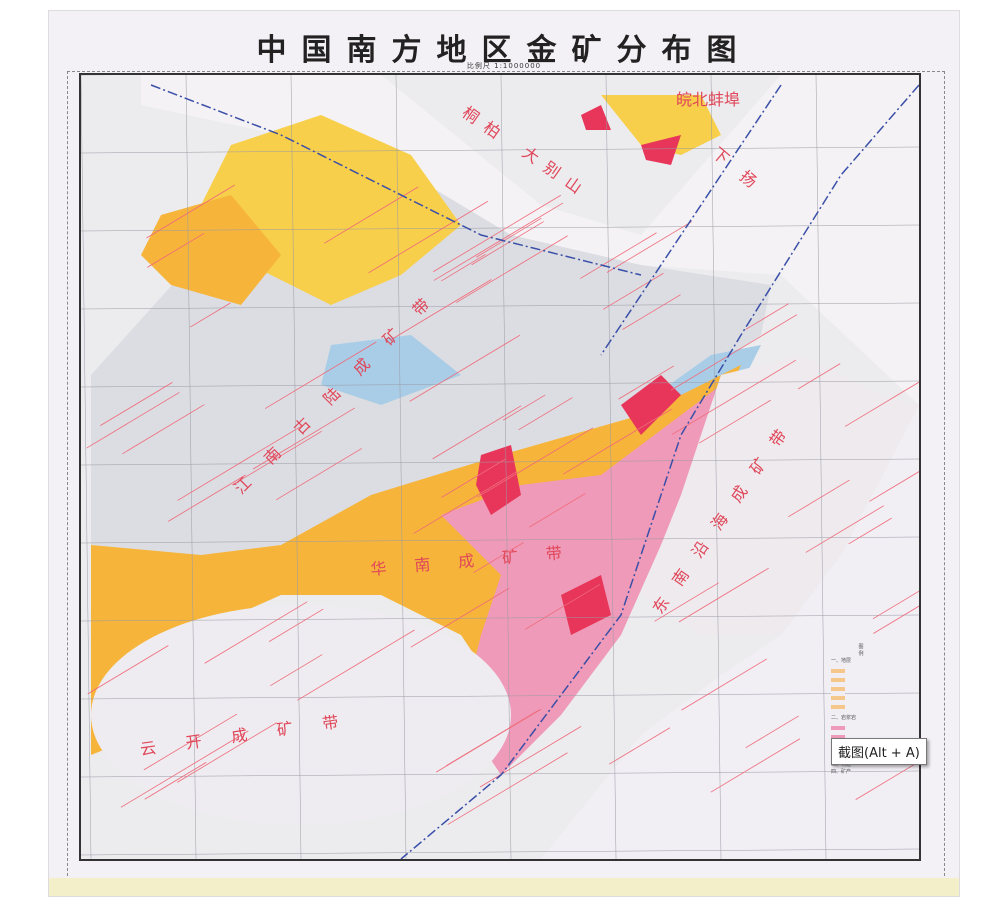 Image resolution: width=994 pixels, height=913 pixels. Describe the element at coordinates (391, 370) in the screenshot. I see `blue-unit` at that location.